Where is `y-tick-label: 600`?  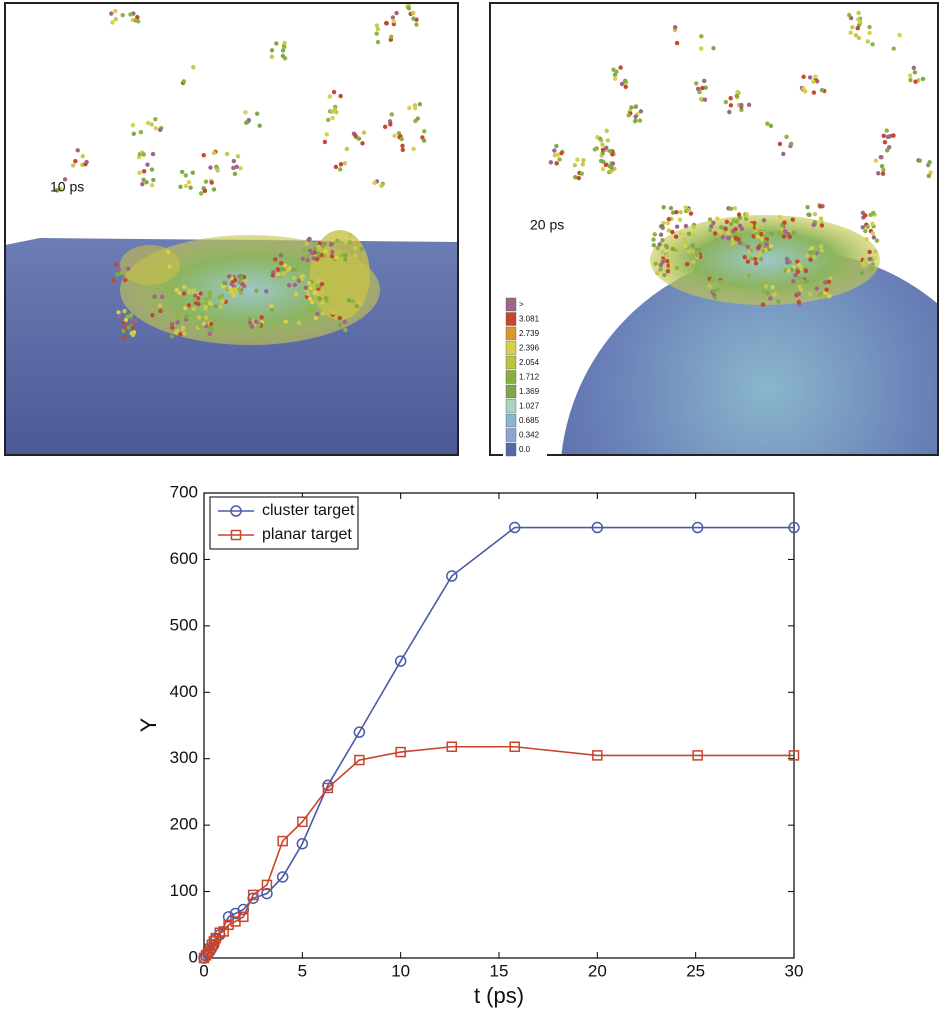
y-tick-label: 600 is located at coordinates (184, 558).